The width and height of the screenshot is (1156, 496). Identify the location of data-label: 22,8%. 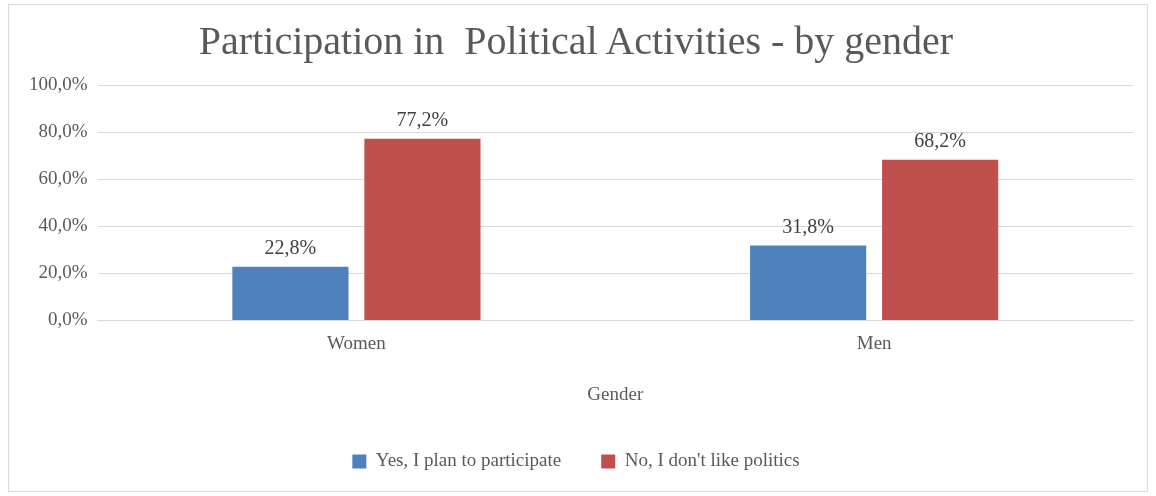
(290, 246).